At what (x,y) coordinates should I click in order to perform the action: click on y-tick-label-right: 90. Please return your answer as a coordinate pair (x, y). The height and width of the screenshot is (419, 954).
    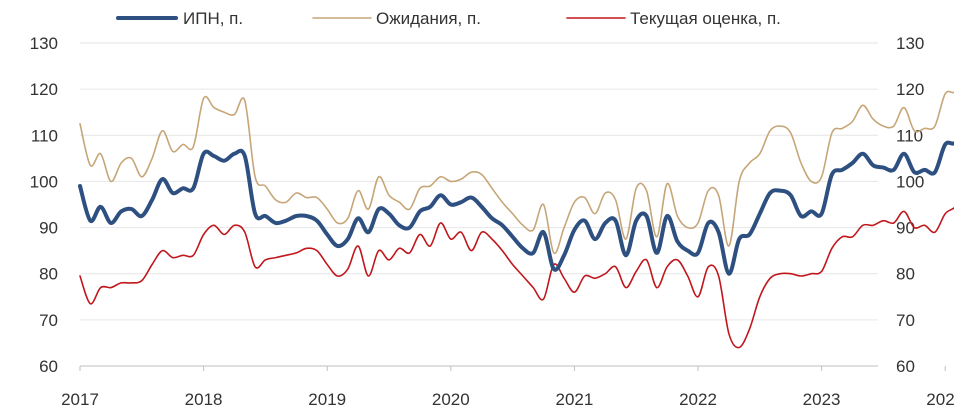
    Looking at the image, I should click on (905, 228).